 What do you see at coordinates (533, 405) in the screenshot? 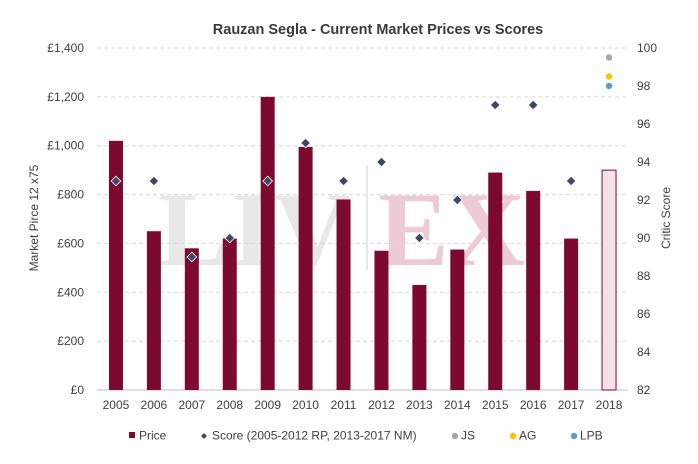
I see `x-tick-label: 2016` at bounding box center [533, 405].